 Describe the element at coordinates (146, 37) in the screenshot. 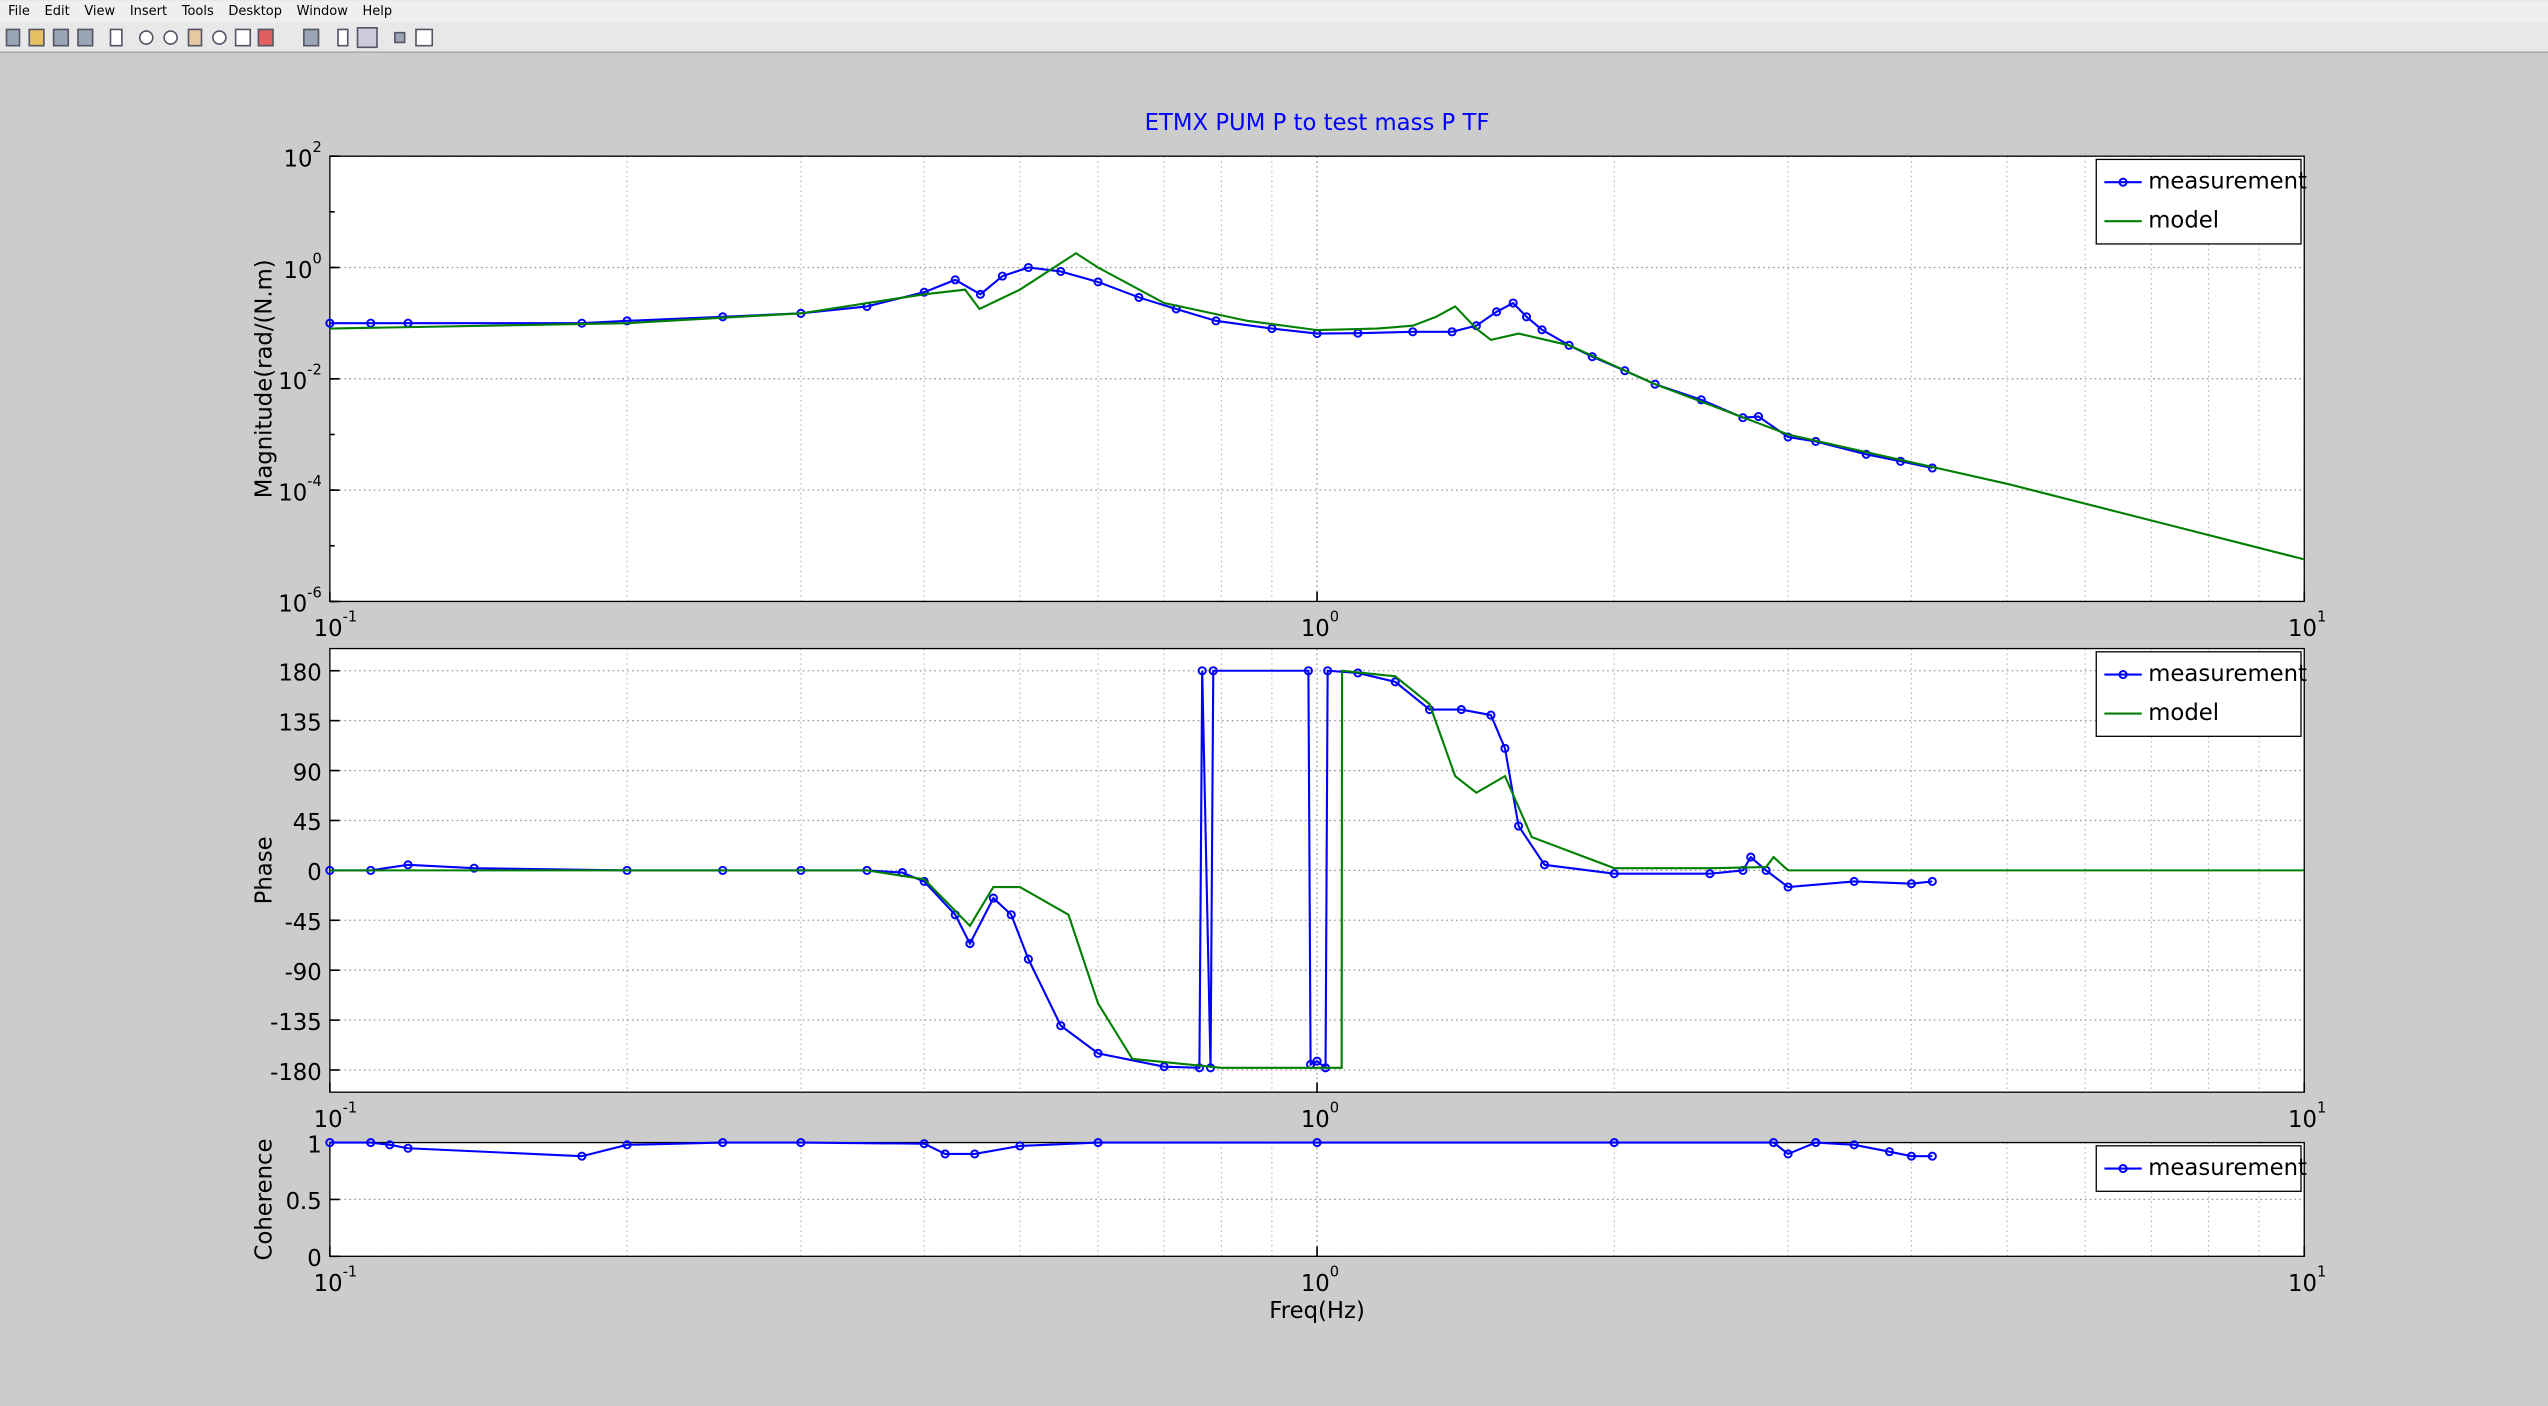

I see `icon-zoom-in` at that location.